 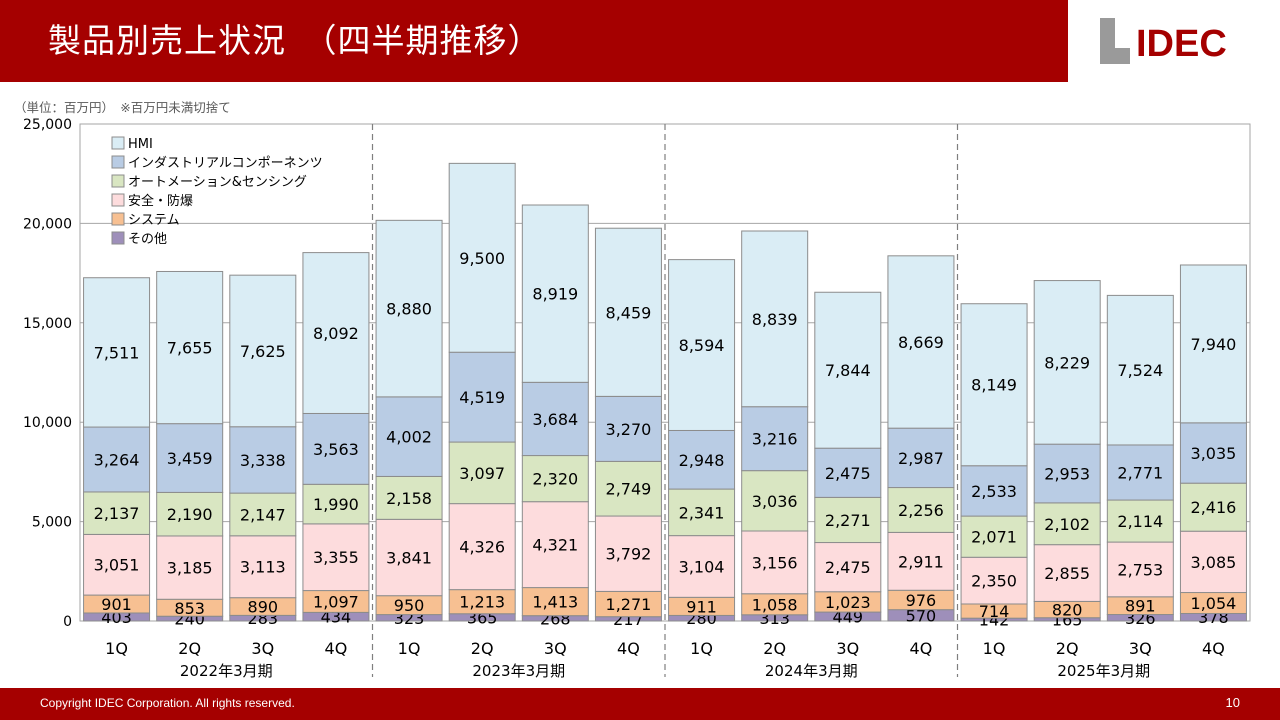 I want to click on data-label: 3,104, so click(x=702, y=566).